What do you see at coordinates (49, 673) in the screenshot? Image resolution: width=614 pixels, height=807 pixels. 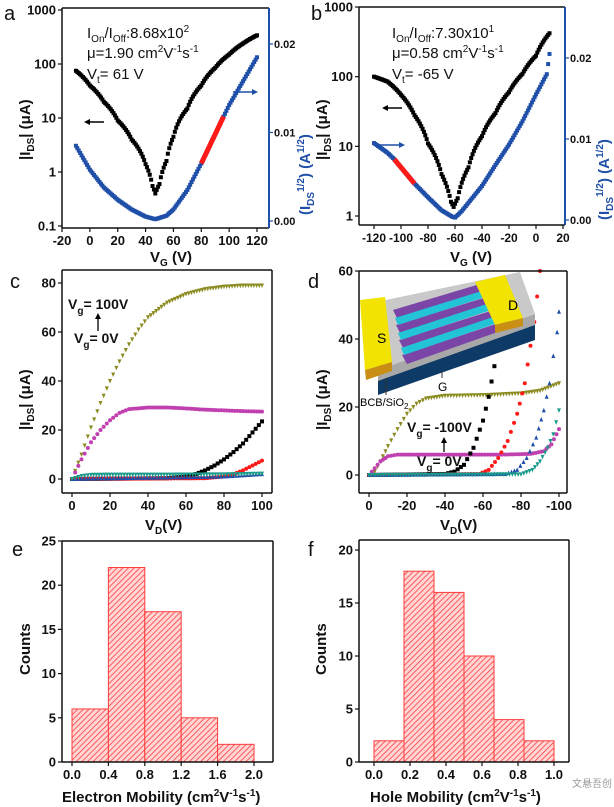 I see `y-tick-label: 10` at bounding box center [49, 673].